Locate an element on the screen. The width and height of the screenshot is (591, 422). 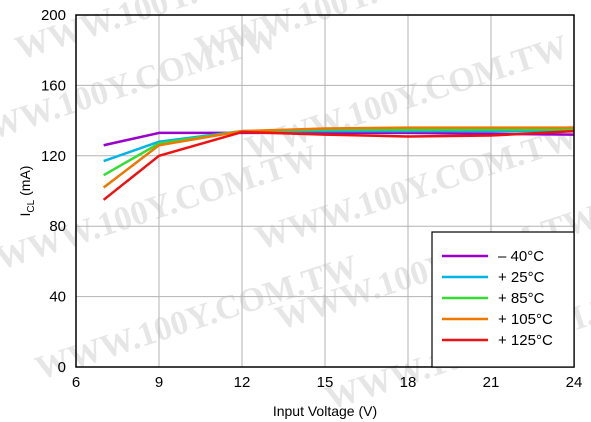
y-tick-label: 160 is located at coordinates (53, 85).